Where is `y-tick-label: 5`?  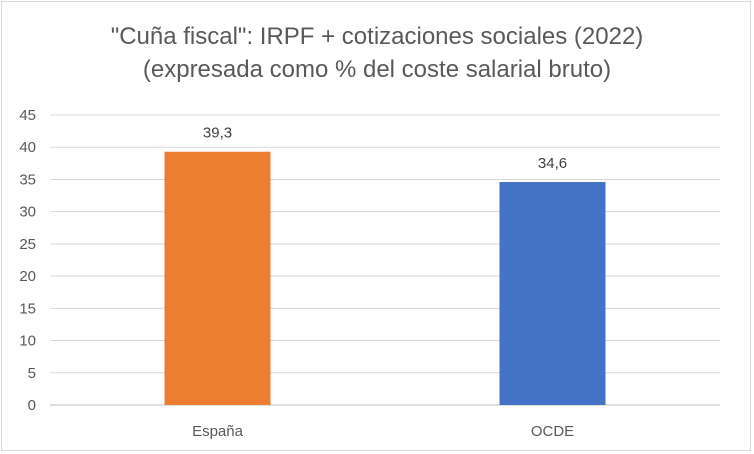 y-tick-label: 5 is located at coordinates (32, 373).